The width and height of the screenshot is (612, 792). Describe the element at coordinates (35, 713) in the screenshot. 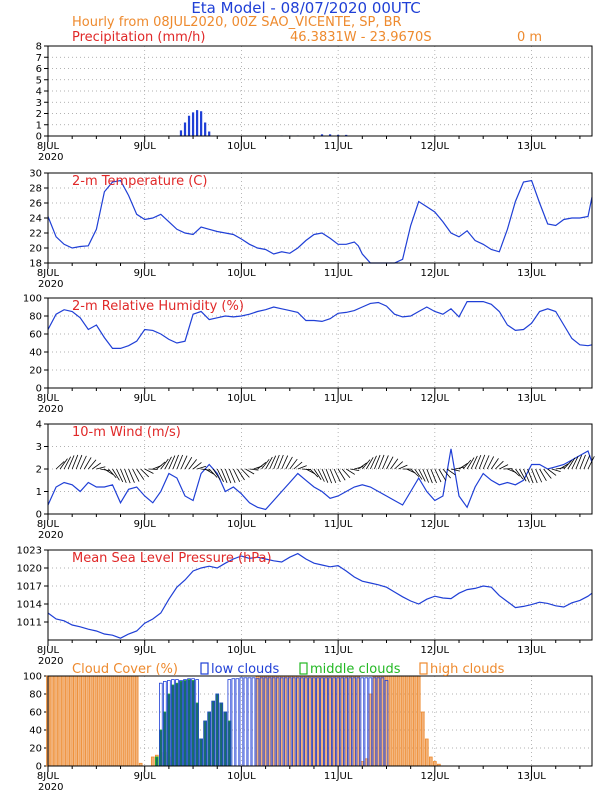

I see `y-tick-label: 60` at that location.